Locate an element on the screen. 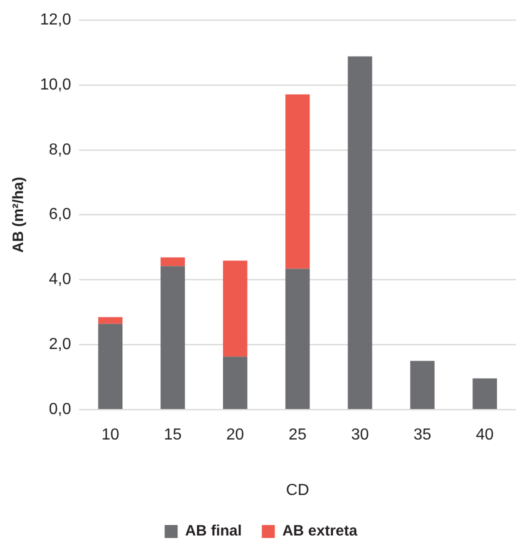 The height and width of the screenshot is (549, 524). y-axis-title: AB (m²/ha) is located at coordinates (19, 214).